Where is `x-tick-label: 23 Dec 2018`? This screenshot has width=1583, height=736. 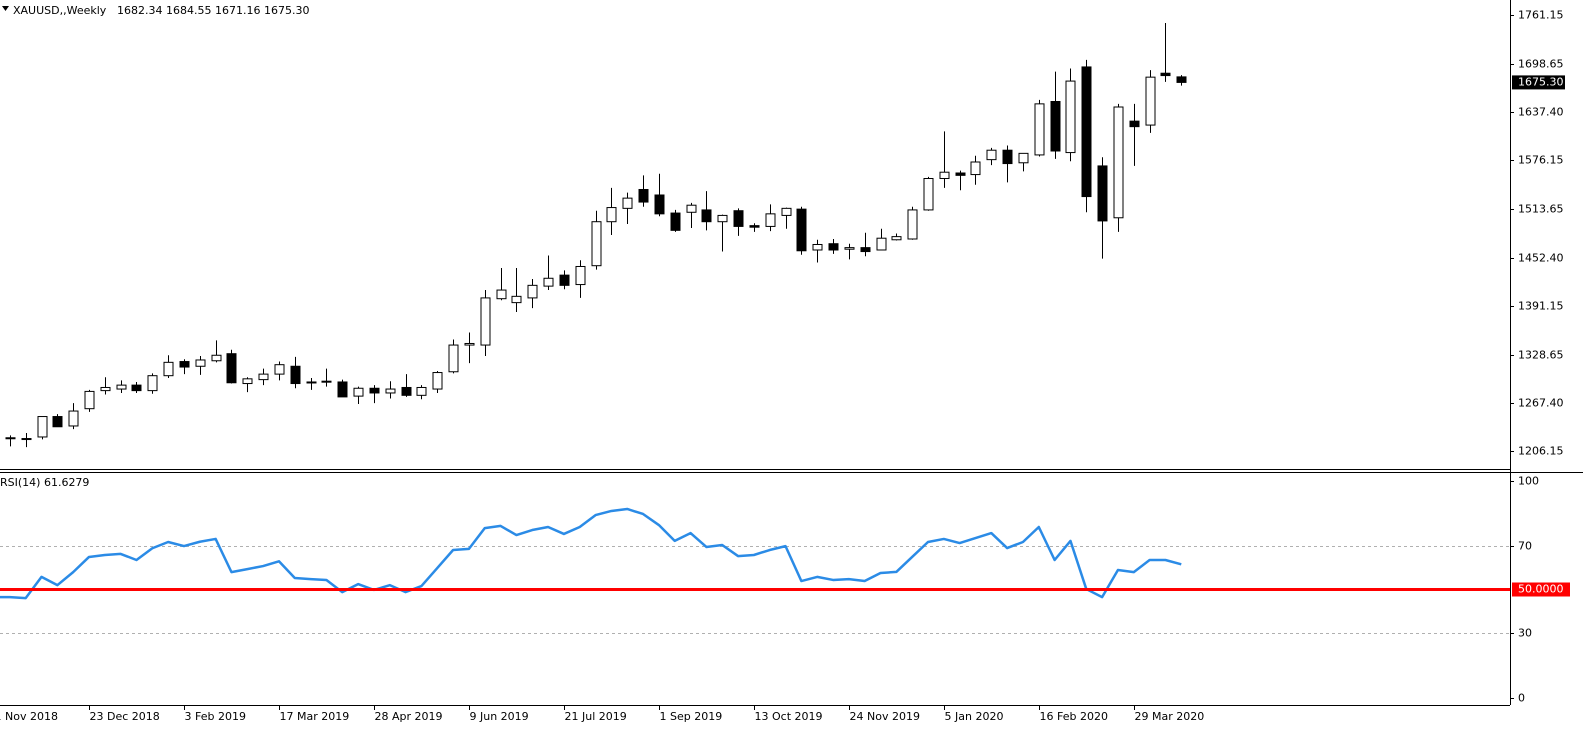
x-tick-label: 23 Dec 2018 is located at coordinates (125, 716).